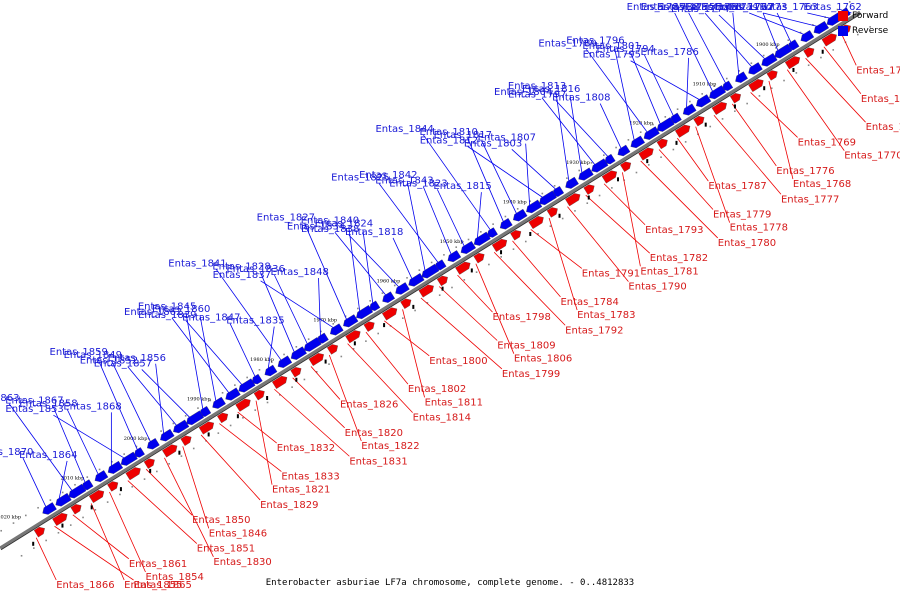 Image resolution: width=900 pixels, height=600 pixels. I want to click on gene-label: Entas_1822, so click(390, 446).